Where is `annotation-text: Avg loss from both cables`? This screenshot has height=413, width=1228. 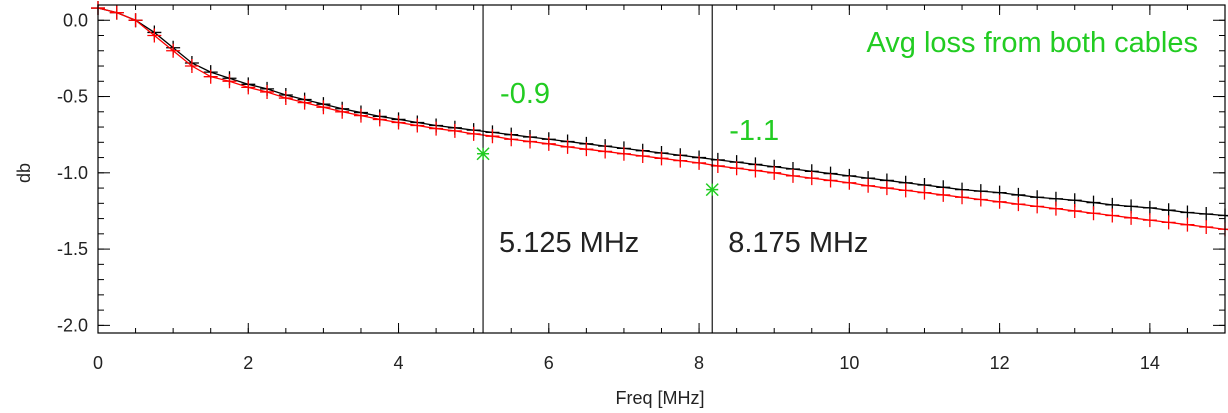 annotation-text: Avg loss from both cables is located at coordinates (1032, 43).